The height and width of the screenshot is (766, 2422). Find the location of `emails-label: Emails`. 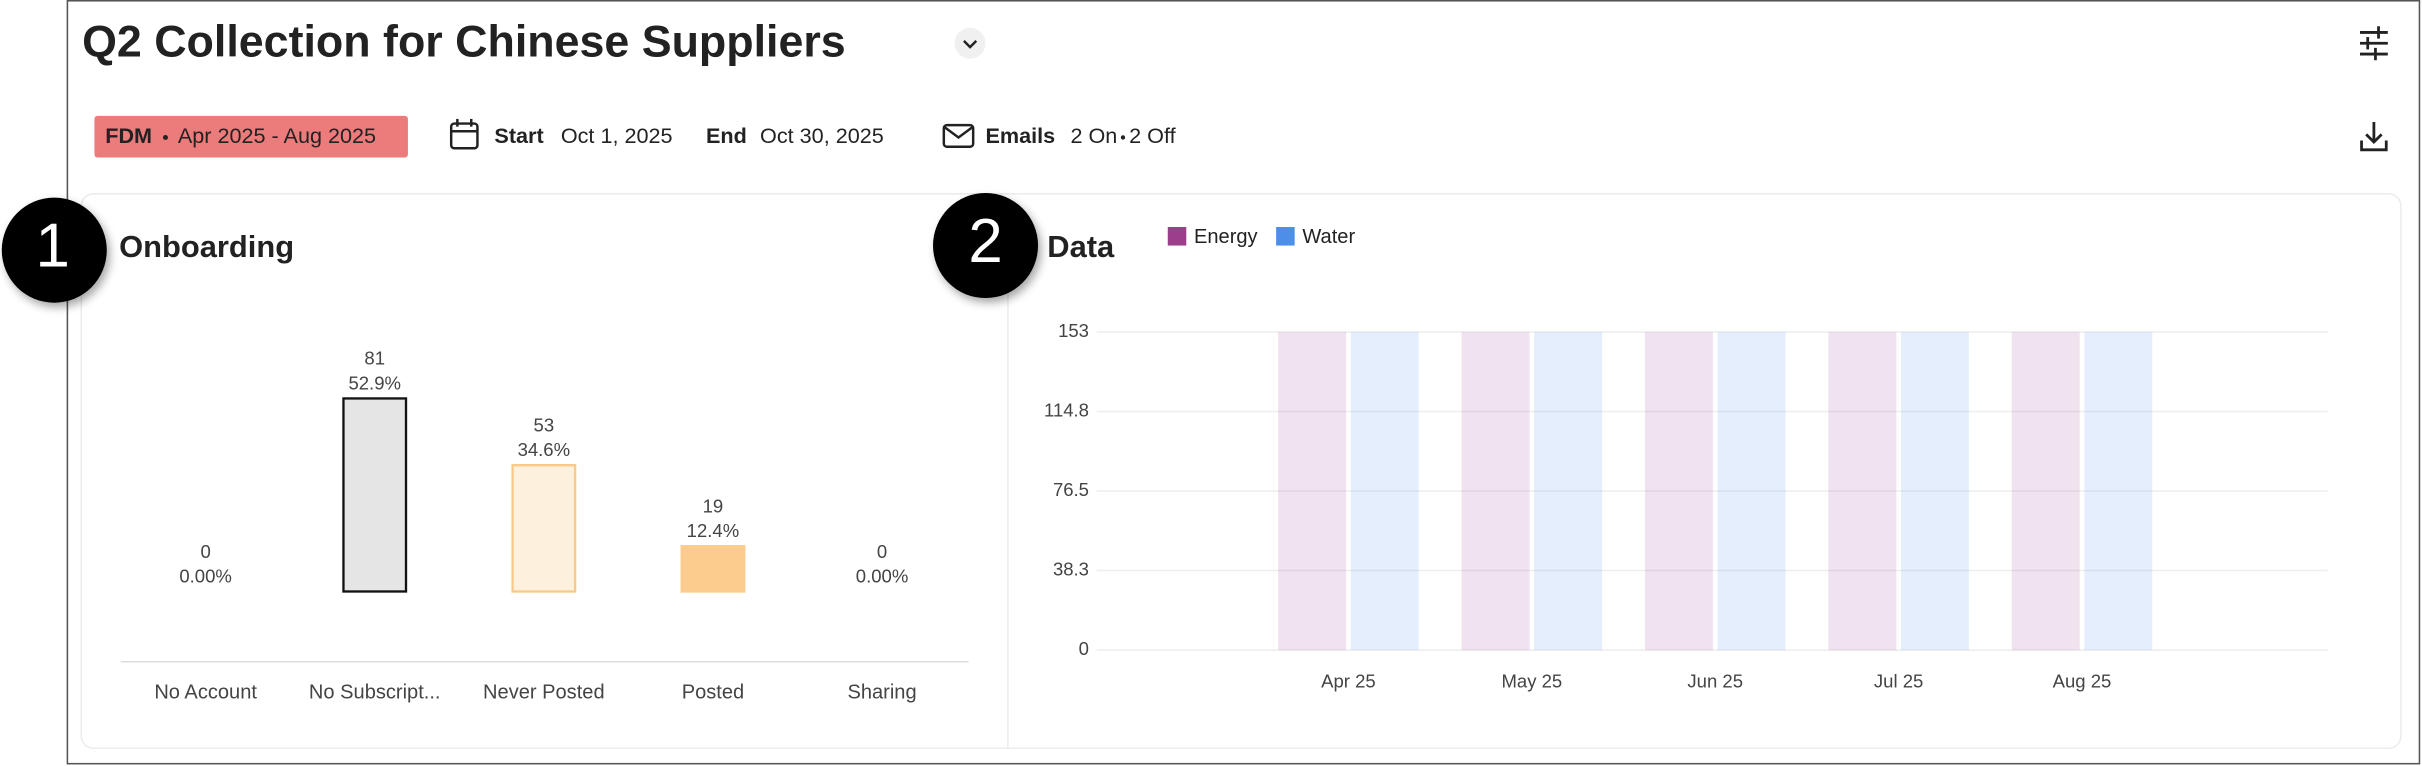

emails-label: Emails is located at coordinates (1021, 135).